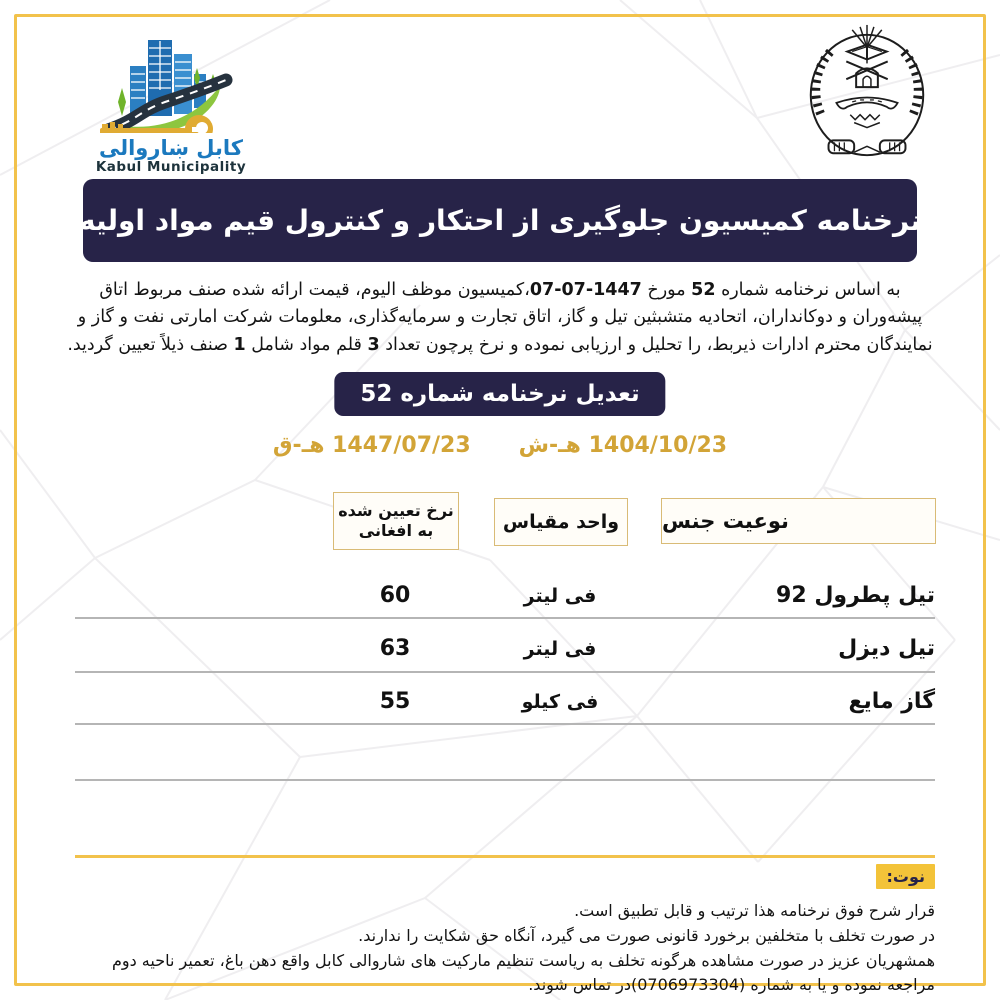  I want to click on intro-count-items: 3, so click(373, 344).